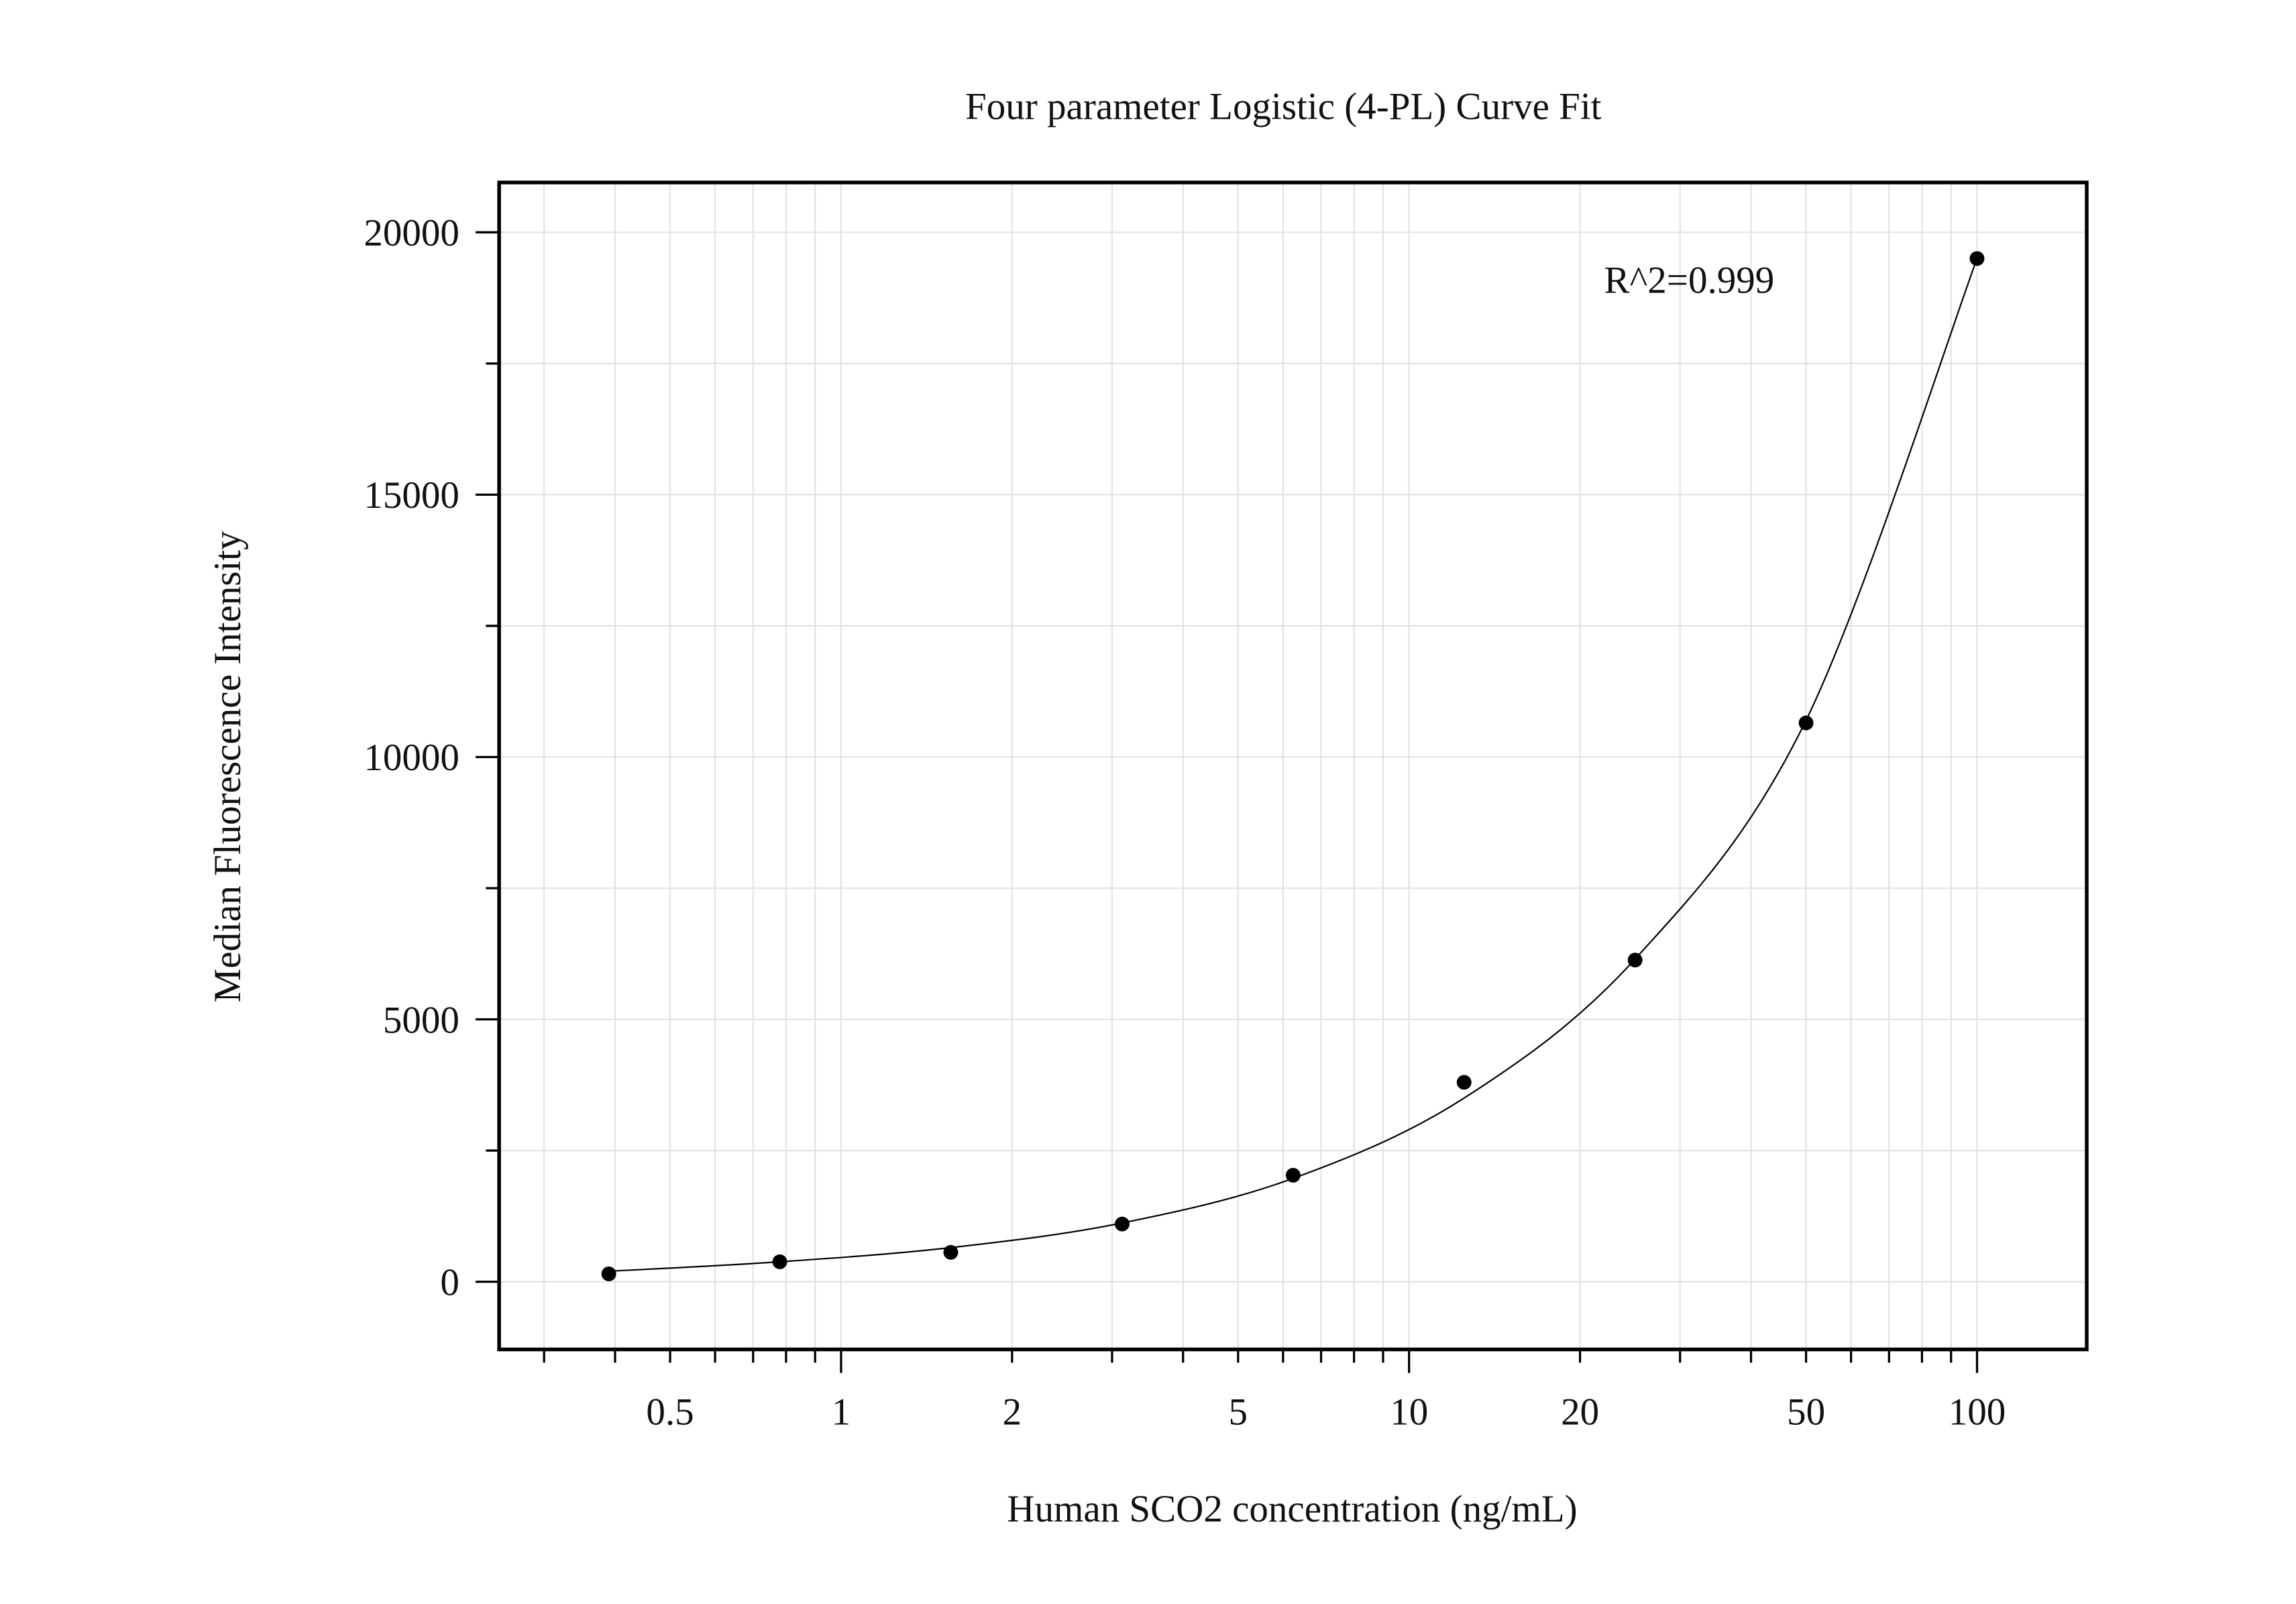 This screenshot has width=2296, height=1604. Describe the element at coordinates (1012, 1412) in the screenshot. I see `x-tick-label: 2` at that location.